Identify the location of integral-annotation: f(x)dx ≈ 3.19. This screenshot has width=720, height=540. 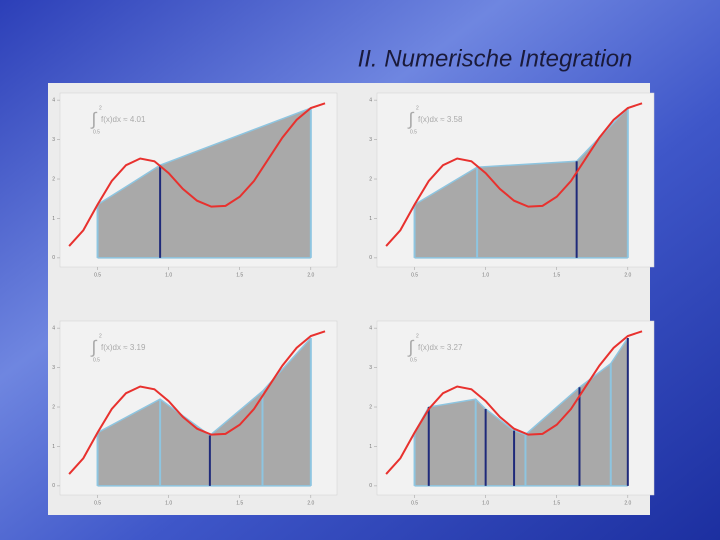
(123, 347).